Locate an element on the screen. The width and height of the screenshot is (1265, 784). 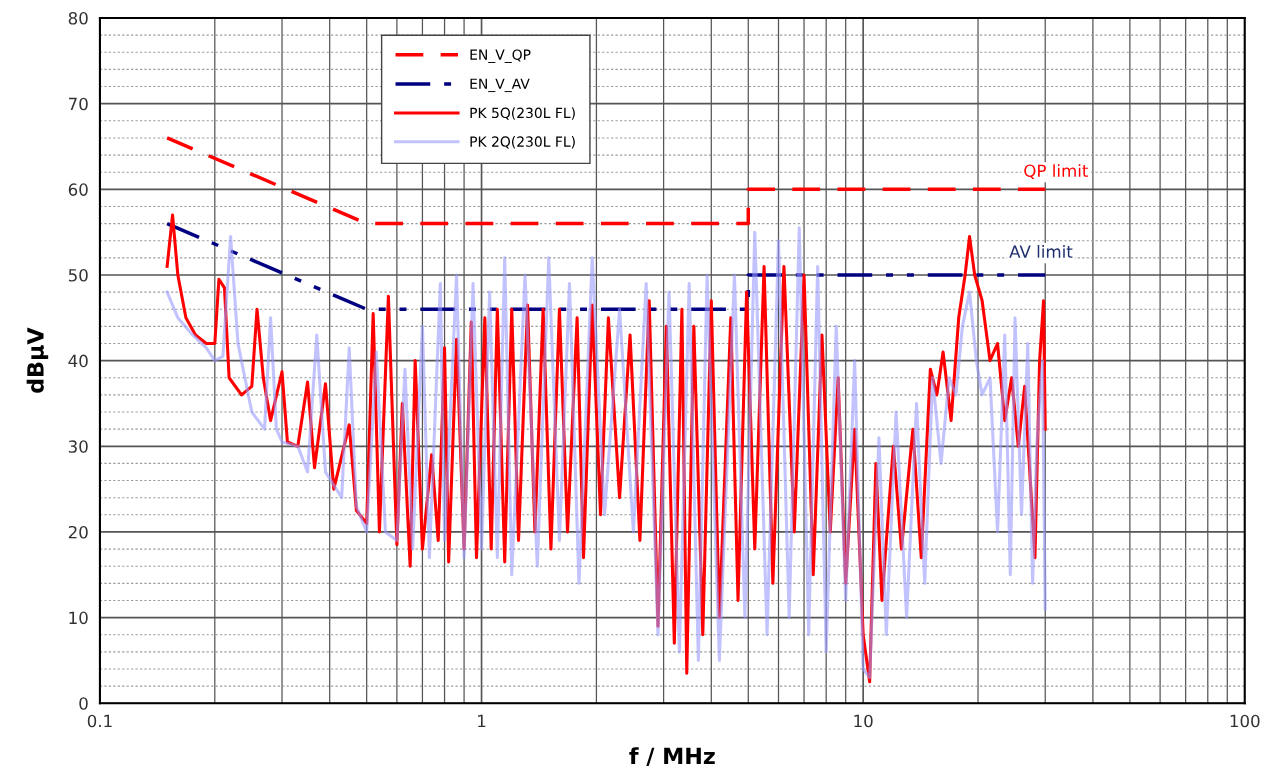
annotation: AV limit is located at coordinates (1041, 251).